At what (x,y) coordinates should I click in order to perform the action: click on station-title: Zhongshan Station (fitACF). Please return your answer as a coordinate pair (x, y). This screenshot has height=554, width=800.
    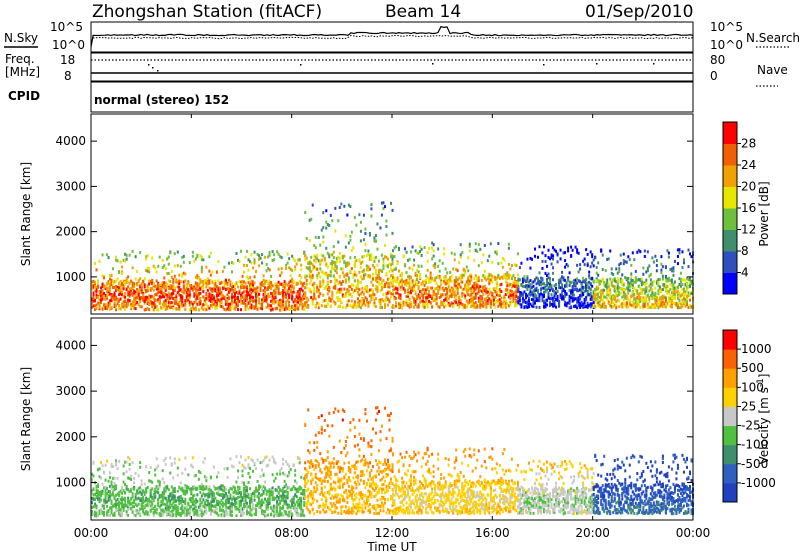
    Looking at the image, I should click on (207, 12).